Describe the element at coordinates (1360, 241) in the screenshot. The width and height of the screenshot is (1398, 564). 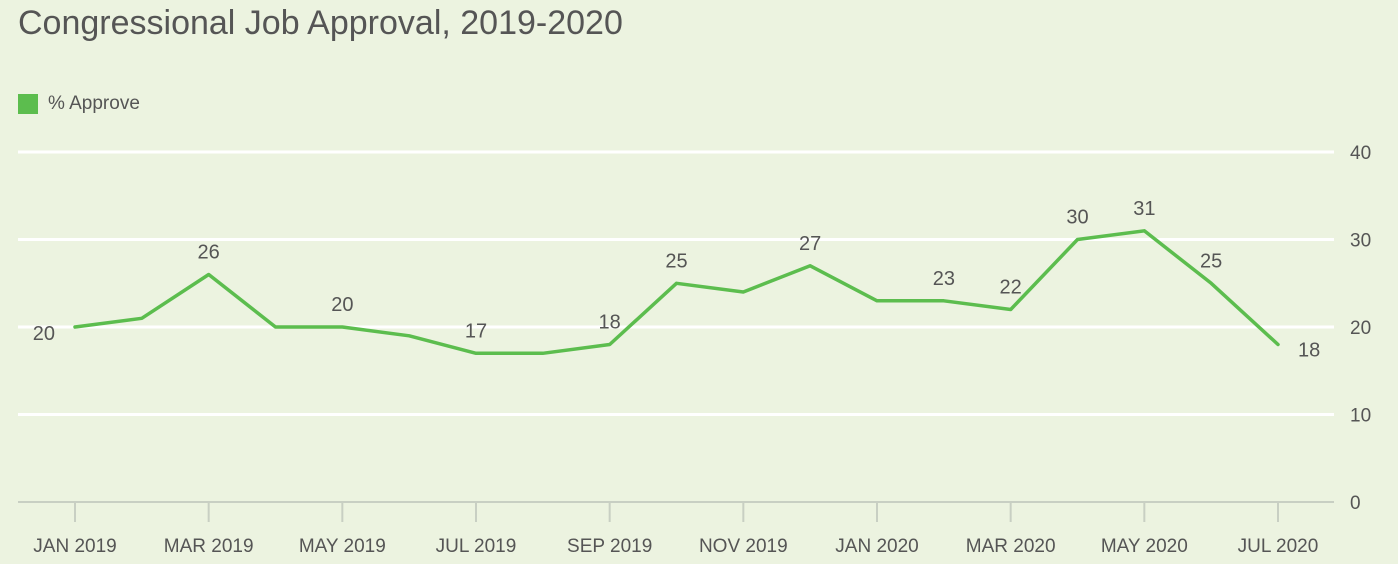
I see `y-tick-label: 30` at that location.